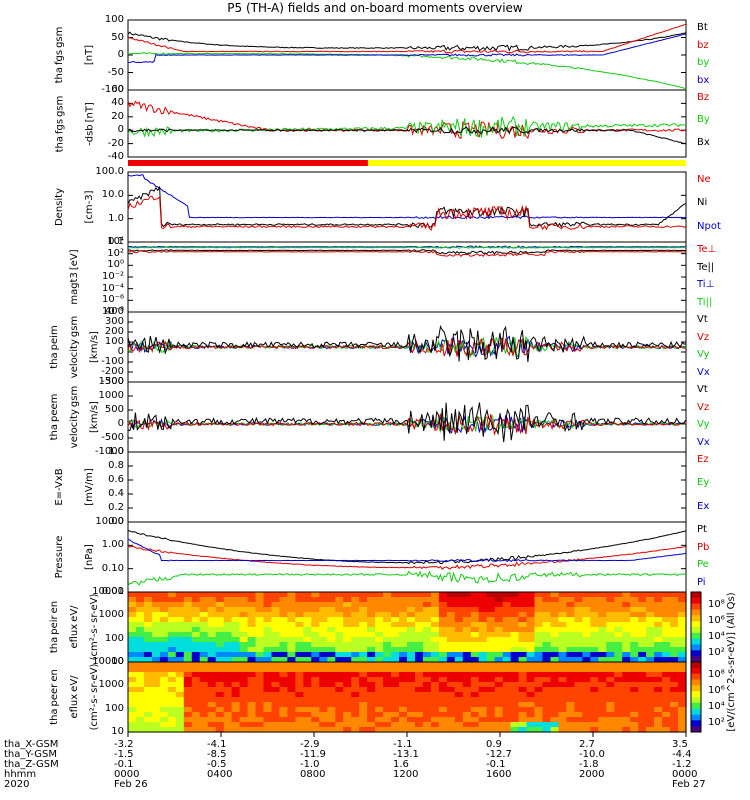 Image resolution: width=750 pixels, height=800 pixels. Describe the element at coordinates (112, 361) in the screenshot. I see `y-tick-label: -100` at that location.